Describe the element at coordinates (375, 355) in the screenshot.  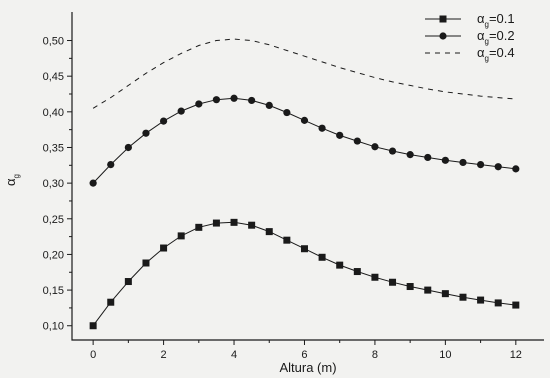
I see `x-tick-label: 8` at that location.